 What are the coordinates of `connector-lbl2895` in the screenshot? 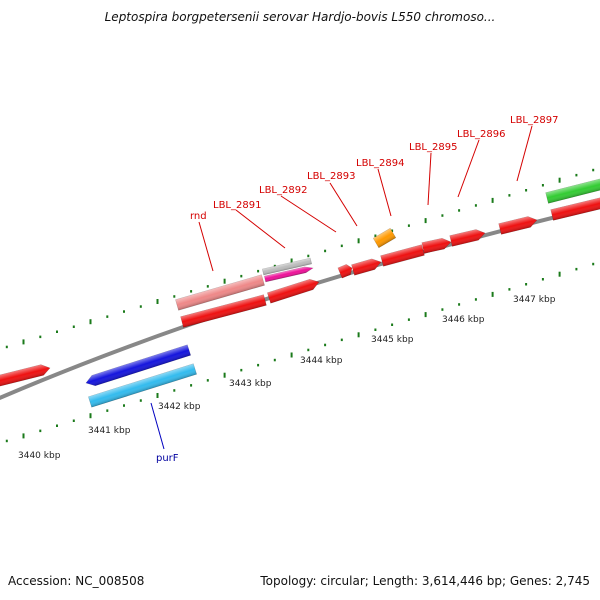 It's located at (429, 179).